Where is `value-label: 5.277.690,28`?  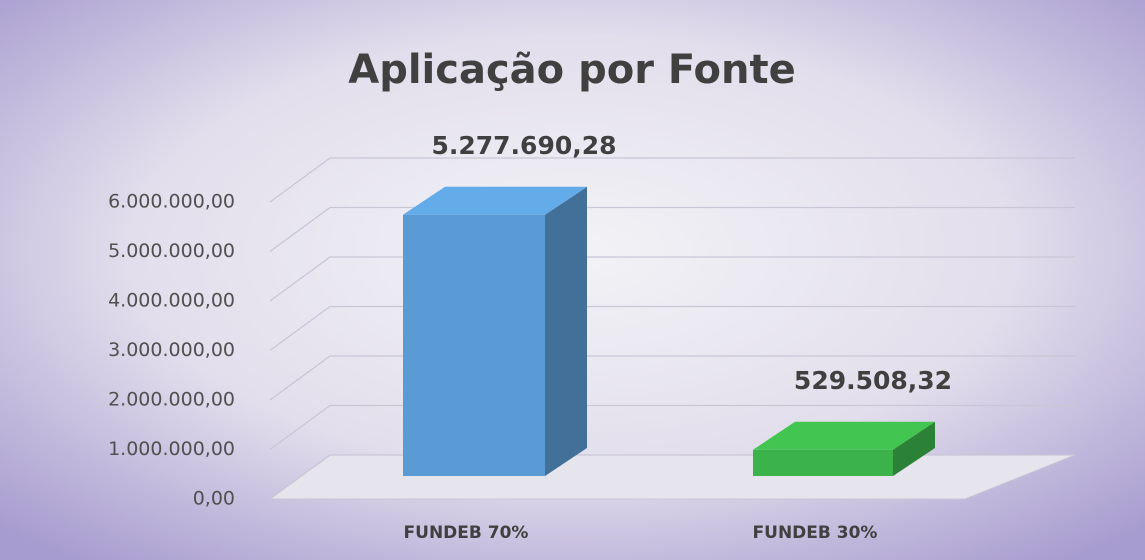 value-label: 5.277.690,28 is located at coordinates (523, 145).